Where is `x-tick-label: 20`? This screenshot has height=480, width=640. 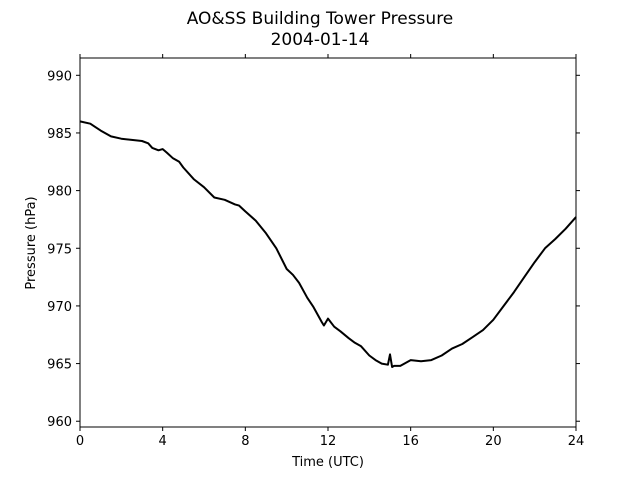
x-tick-label: 20 is located at coordinates (493, 441).